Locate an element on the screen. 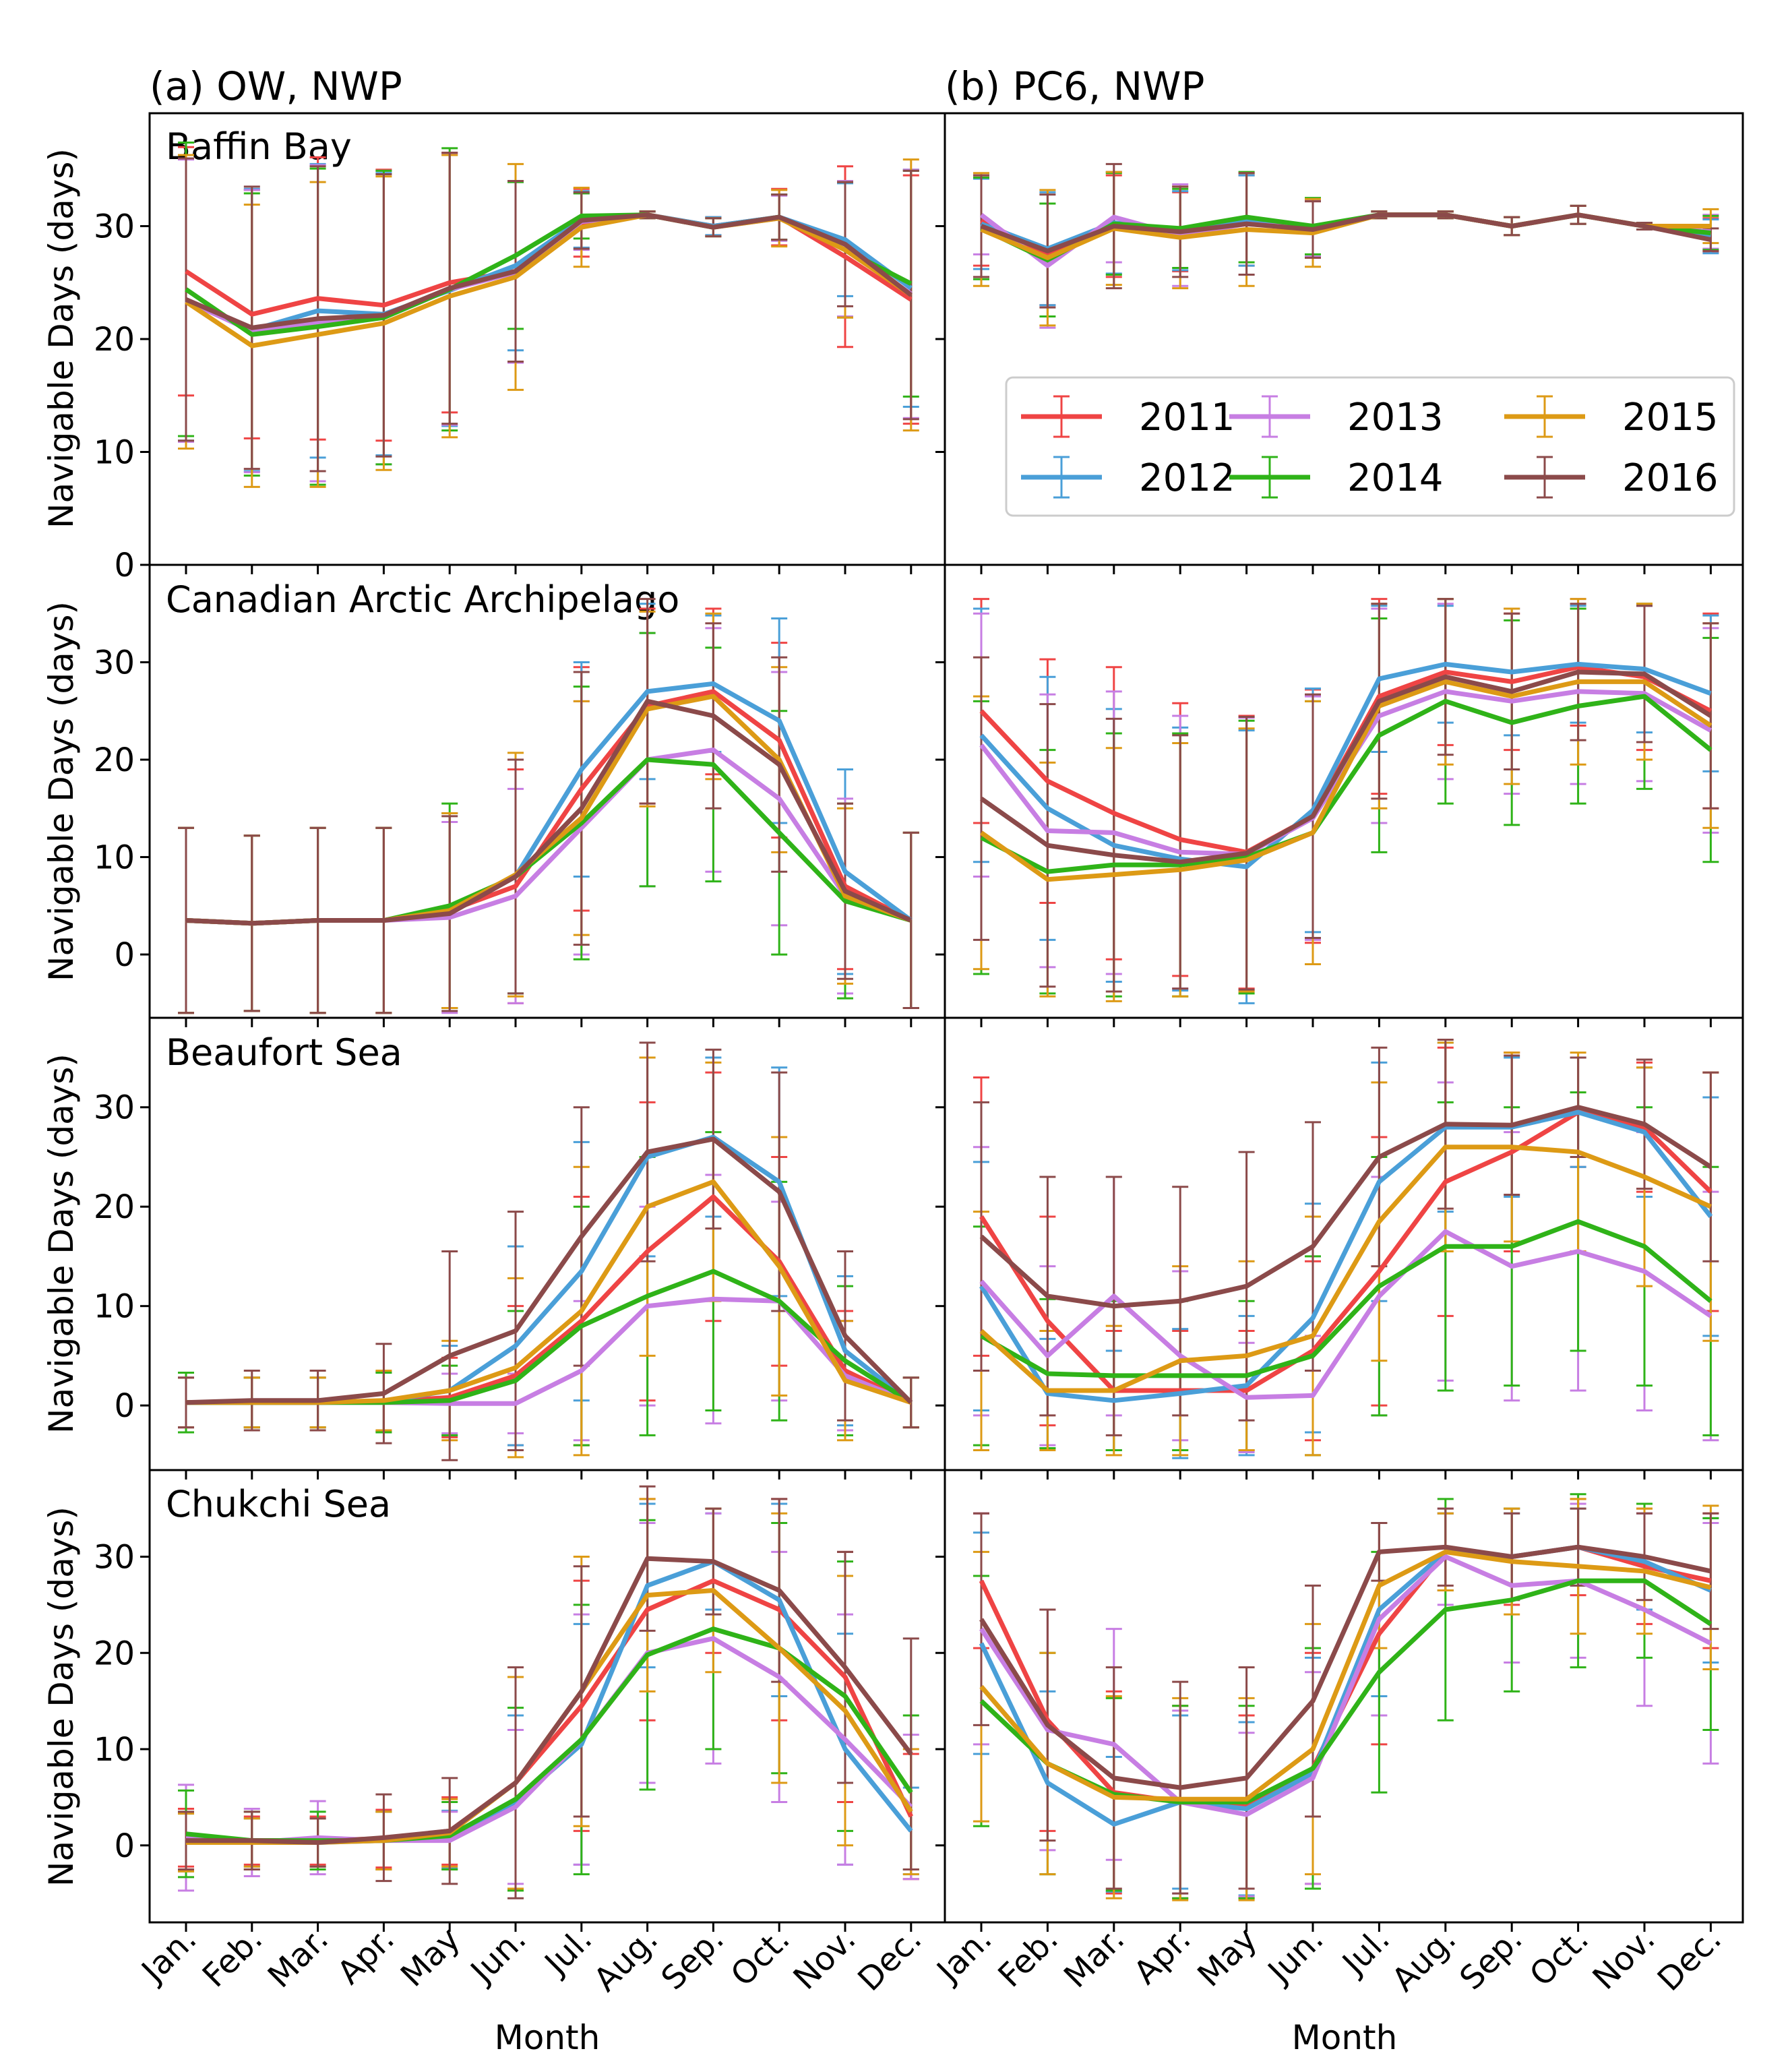 This screenshot has width=1790, height=2072. legend: 2011 2012 2013 2014 2015 2016 is located at coordinates (1370, 447).